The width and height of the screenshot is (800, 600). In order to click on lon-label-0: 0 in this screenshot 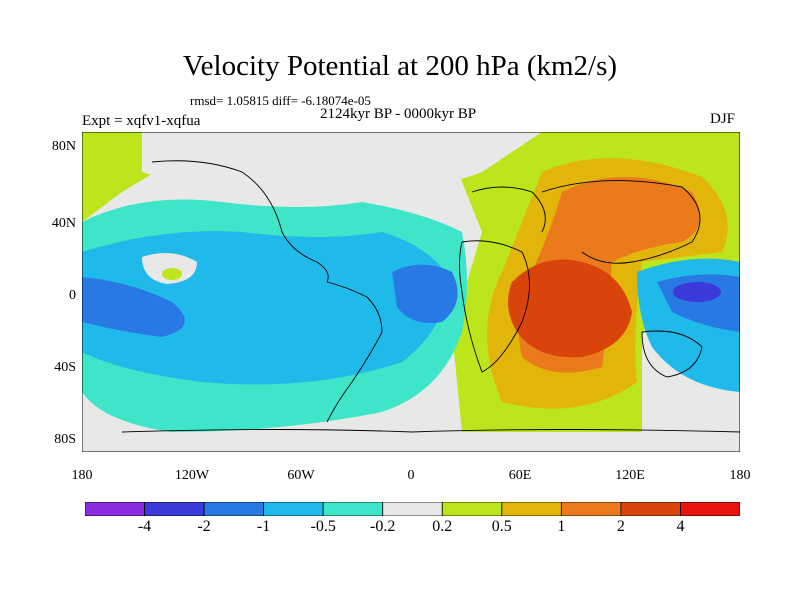, I will do `click(411, 475)`.